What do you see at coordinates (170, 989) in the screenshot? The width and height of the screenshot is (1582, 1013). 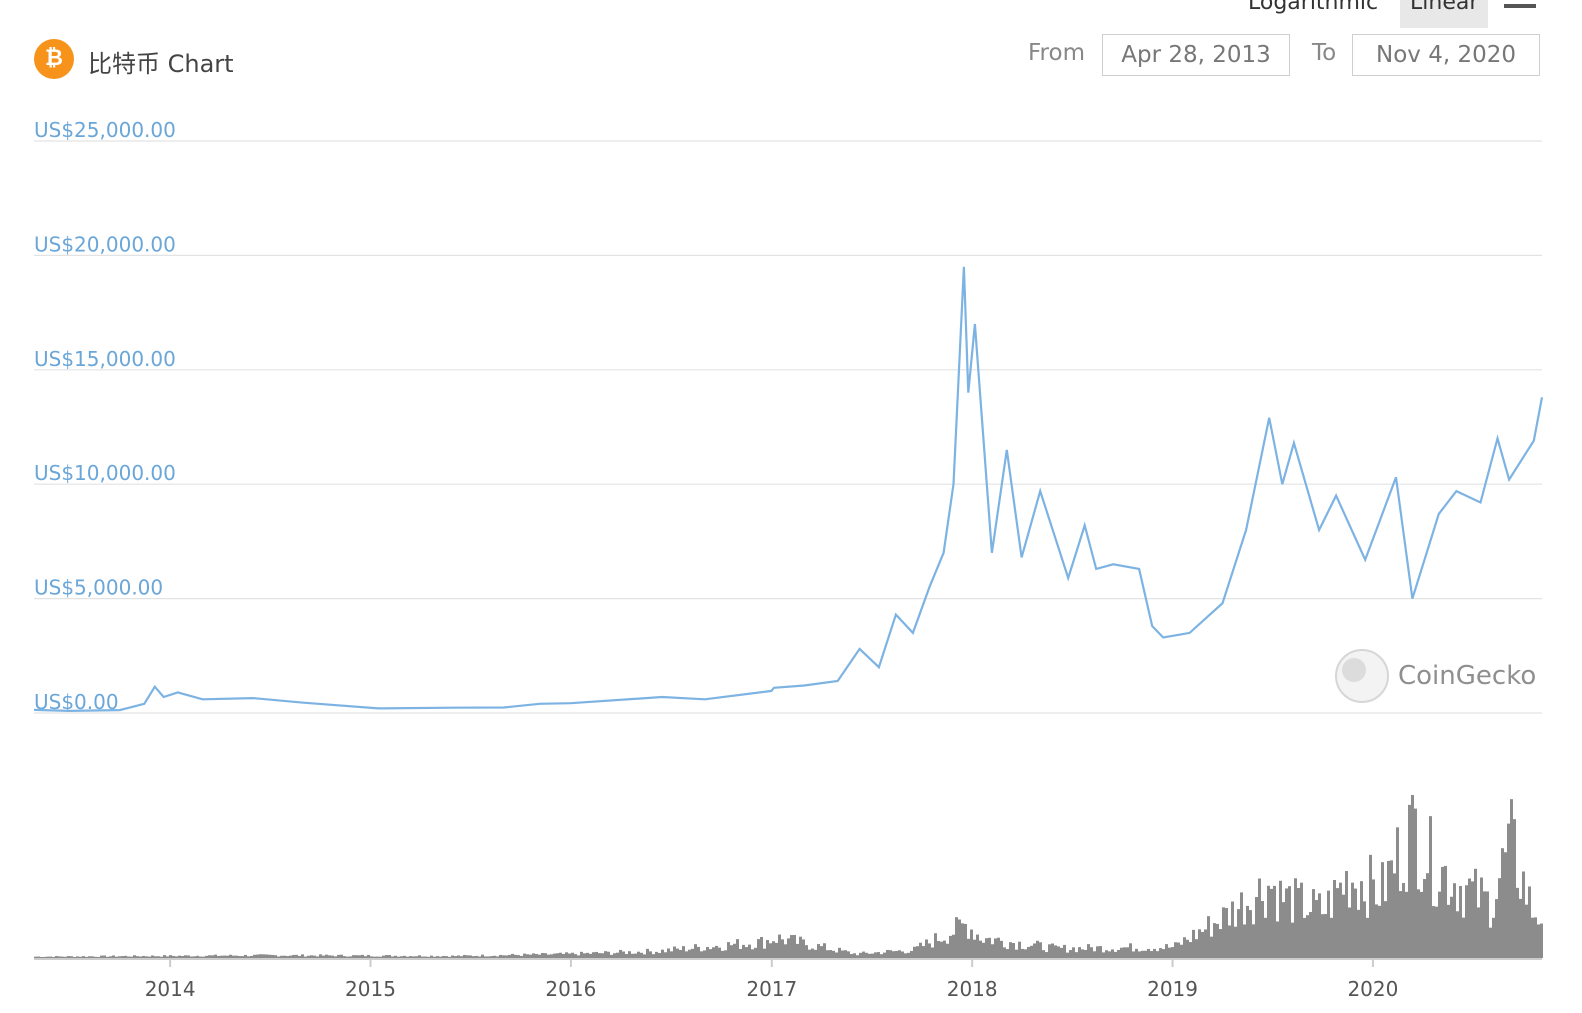 I see `x-tick-label: 2014` at bounding box center [170, 989].